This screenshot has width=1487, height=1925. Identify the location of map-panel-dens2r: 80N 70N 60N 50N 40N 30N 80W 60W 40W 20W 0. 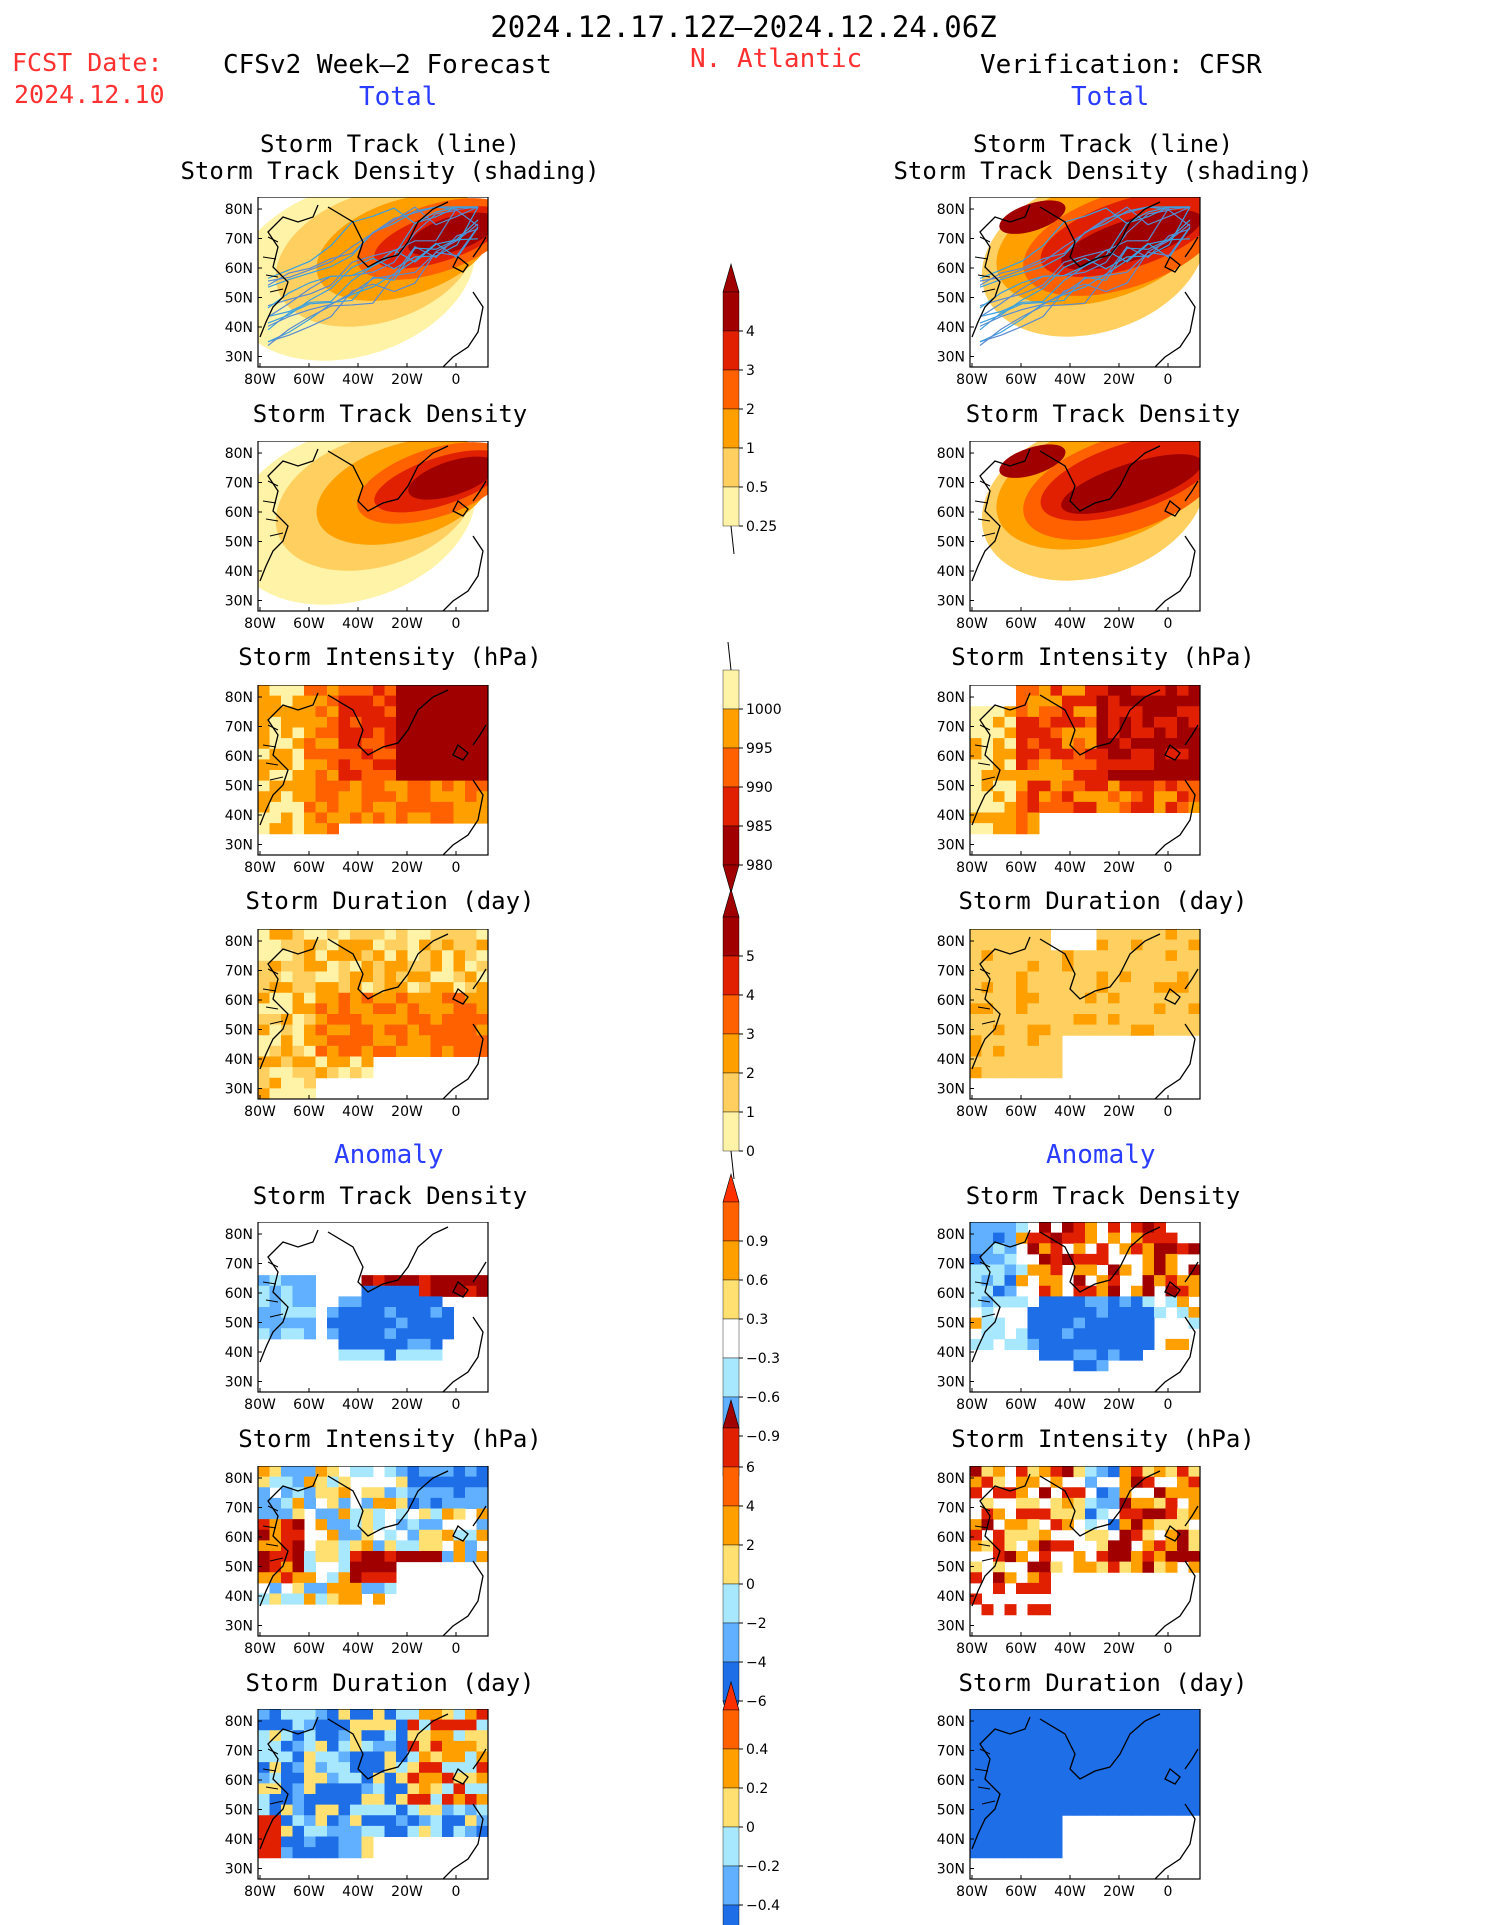
(1069, 536).